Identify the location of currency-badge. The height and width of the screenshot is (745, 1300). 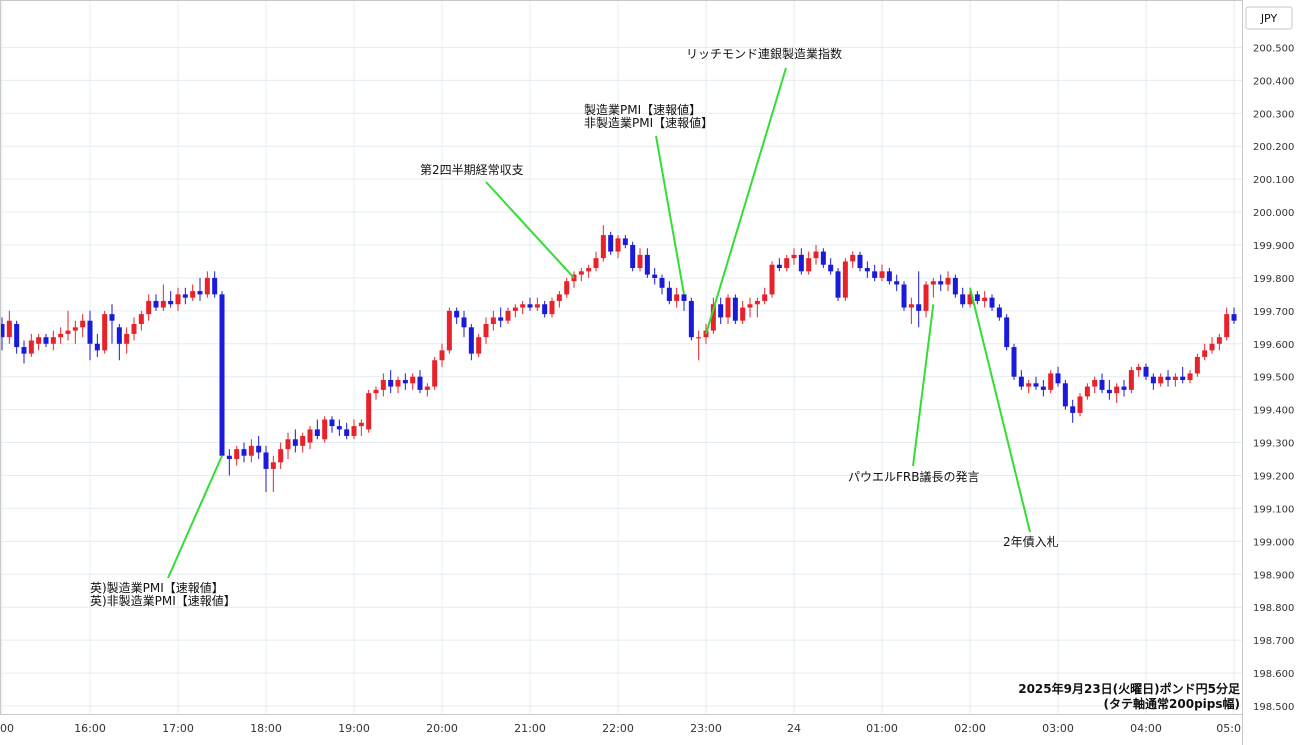
(1269, 18).